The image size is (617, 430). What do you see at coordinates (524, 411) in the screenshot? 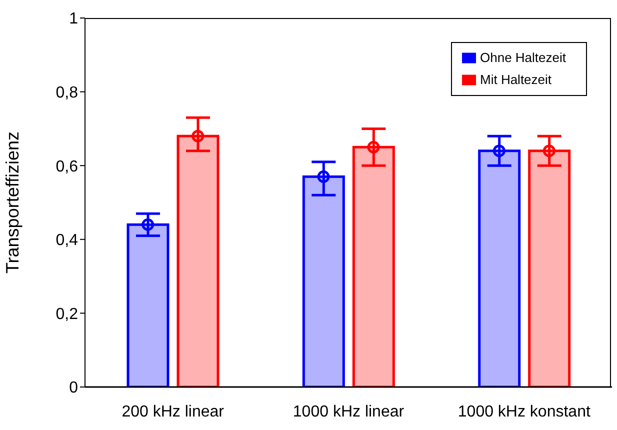
I see `x-tick-label: 1000 kHz konstant` at bounding box center [524, 411].